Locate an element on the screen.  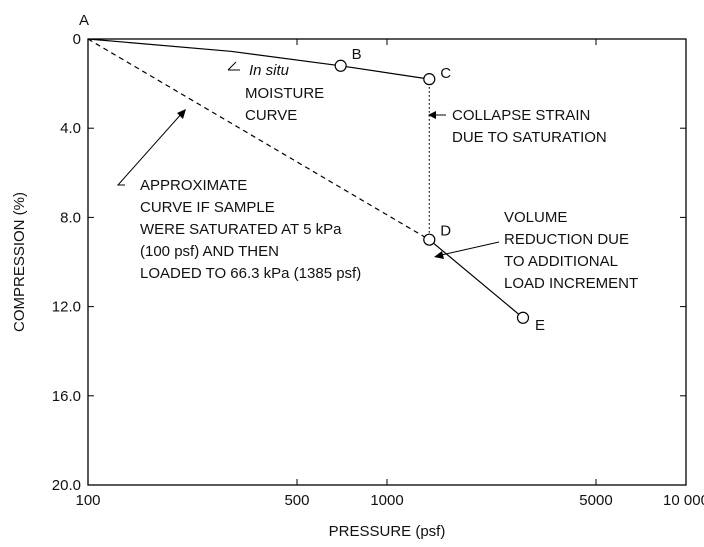
y-axis-title: COMPRESSION (%) is located at coordinates (19, 262).